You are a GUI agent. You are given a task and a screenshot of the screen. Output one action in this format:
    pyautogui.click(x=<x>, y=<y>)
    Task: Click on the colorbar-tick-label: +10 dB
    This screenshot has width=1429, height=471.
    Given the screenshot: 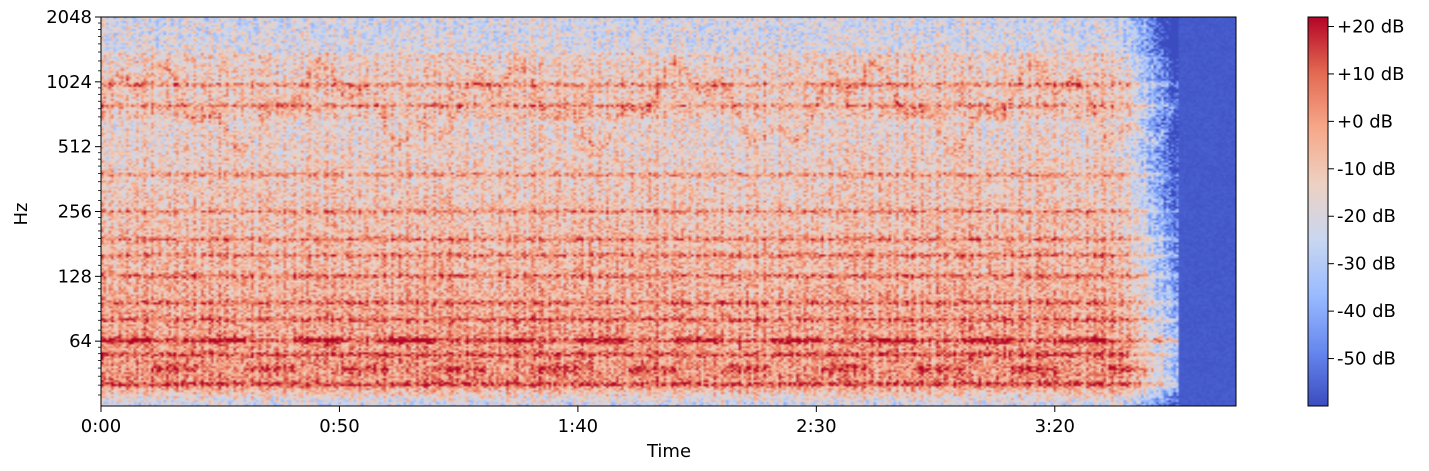 What is the action you would take?
    pyautogui.click(x=1370, y=74)
    